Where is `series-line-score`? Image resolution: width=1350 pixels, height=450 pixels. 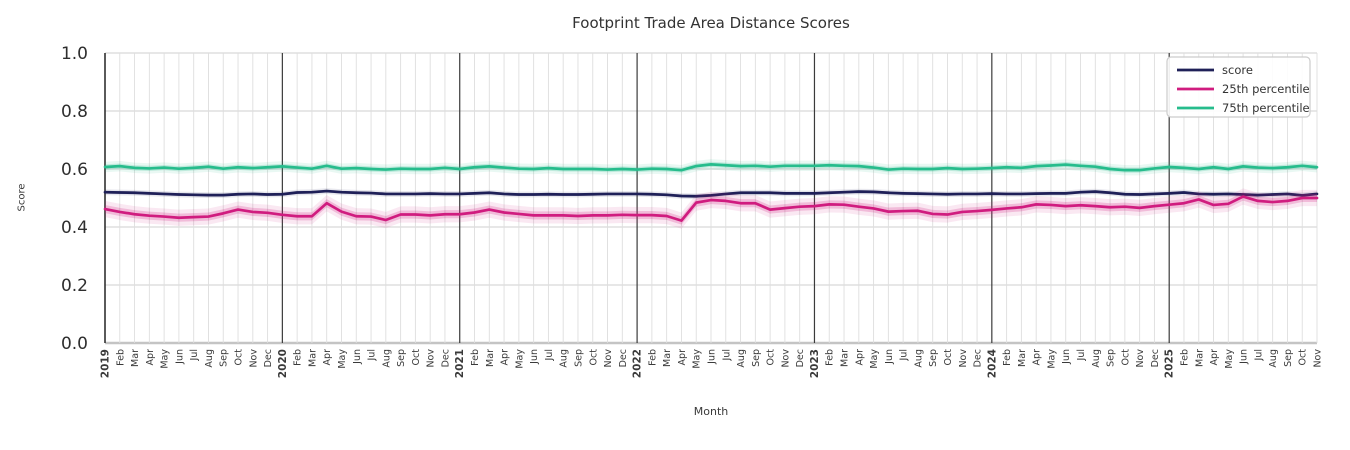 series-line-score is located at coordinates (711, 193).